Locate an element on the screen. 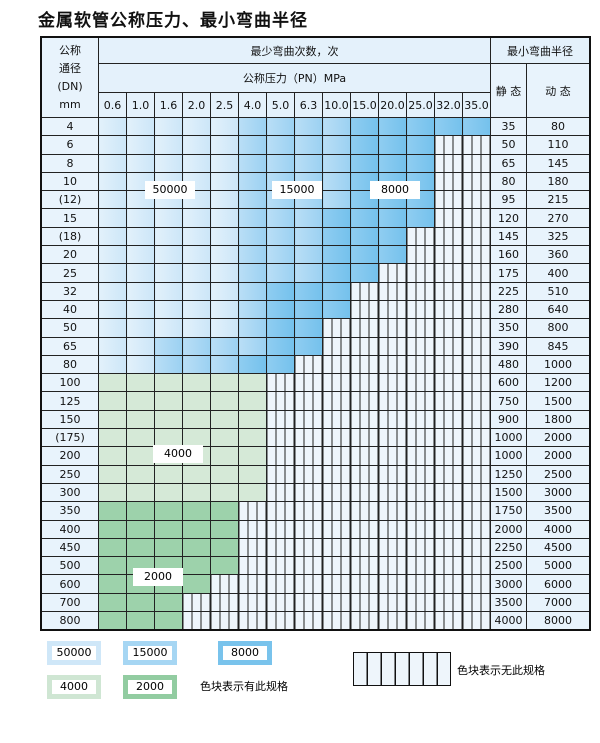  static-radius-cell: 160 is located at coordinates (508, 255).